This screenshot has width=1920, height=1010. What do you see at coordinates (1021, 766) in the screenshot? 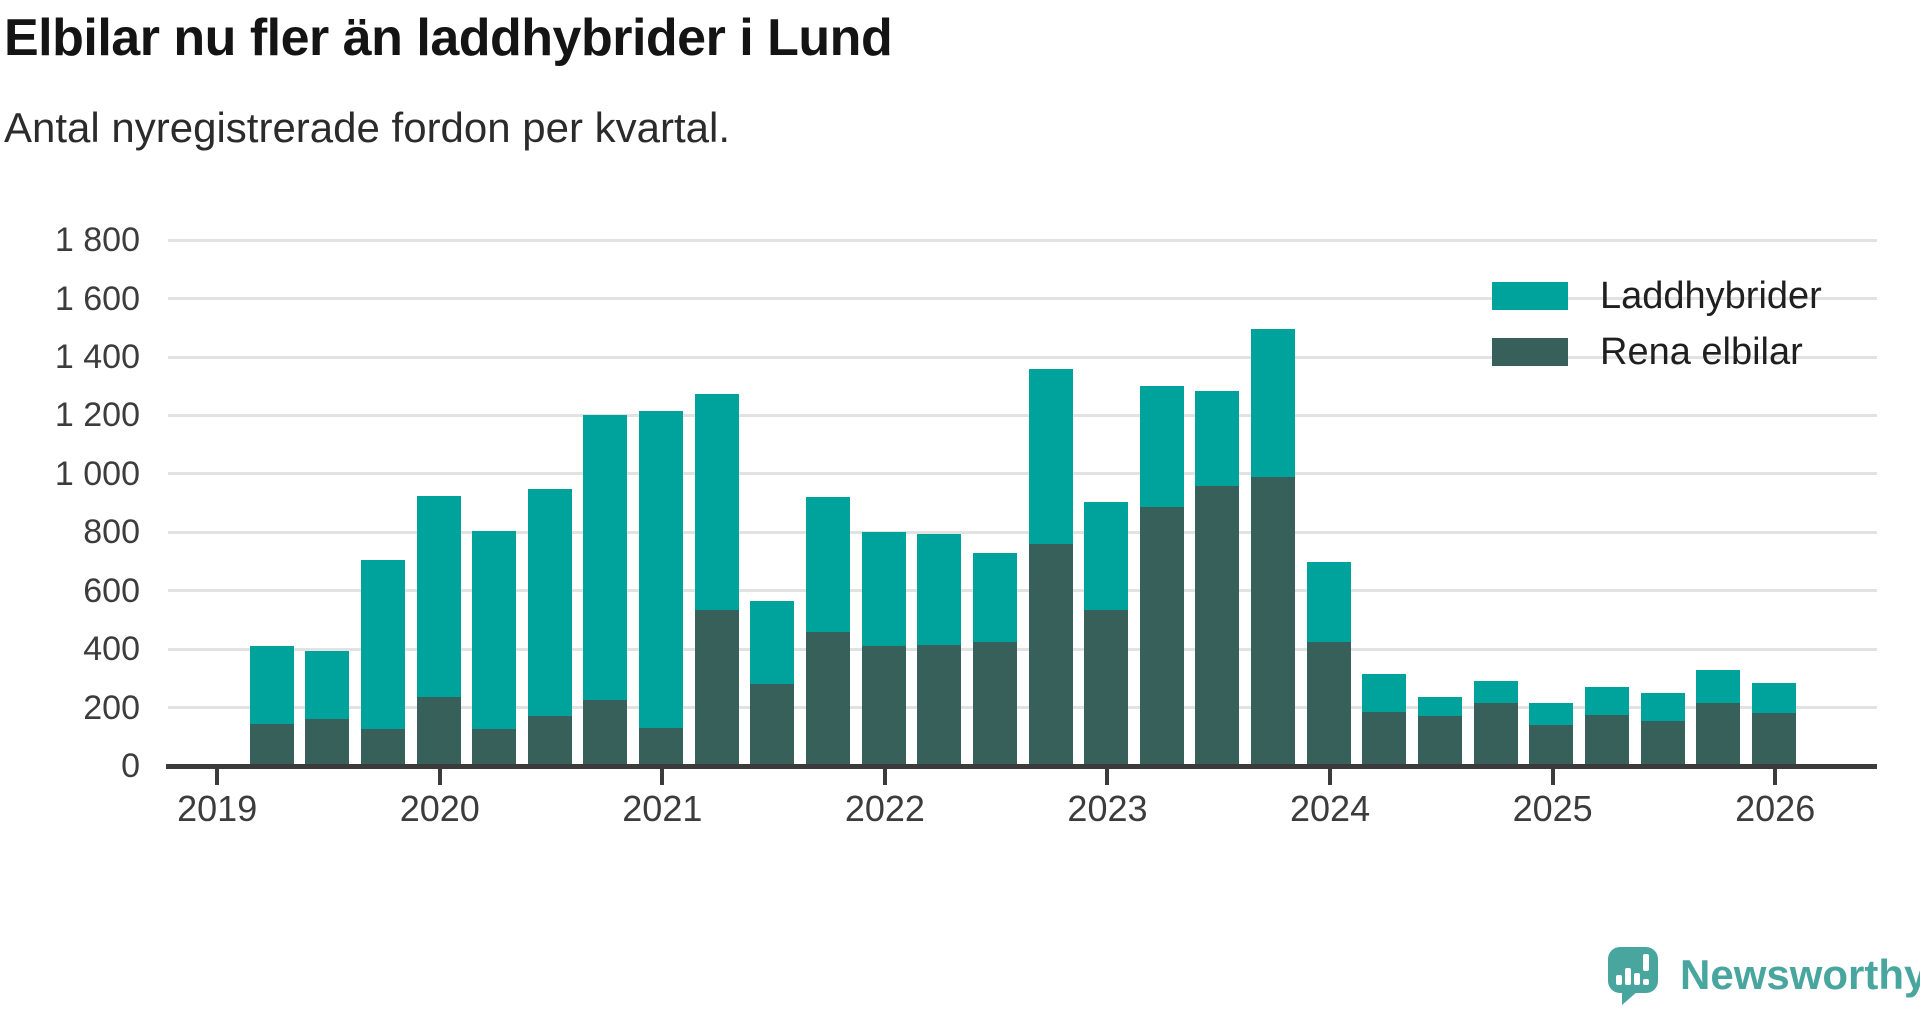
I see `x-axis-line` at bounding box center [1021, 766].